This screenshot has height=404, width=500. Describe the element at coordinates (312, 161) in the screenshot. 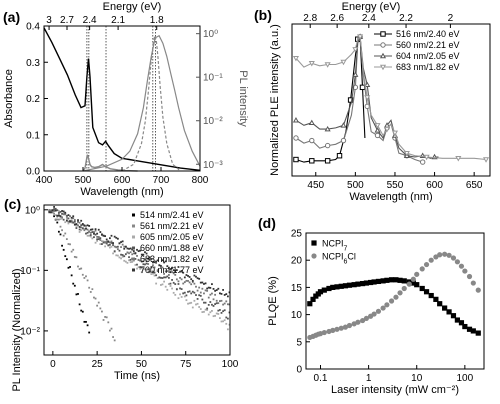

I see `series-b-0-marker` at that location.